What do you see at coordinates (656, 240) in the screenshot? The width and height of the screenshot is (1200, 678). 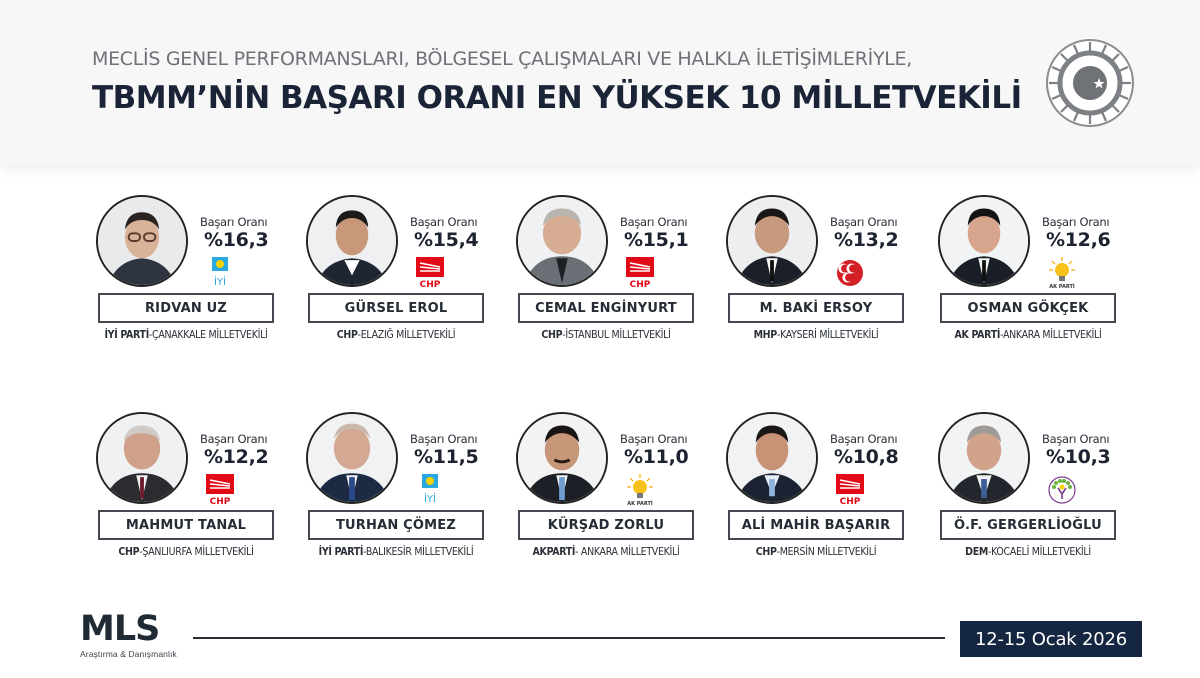 I see `rate-value: %15,1` at bounding box center [656, 240].